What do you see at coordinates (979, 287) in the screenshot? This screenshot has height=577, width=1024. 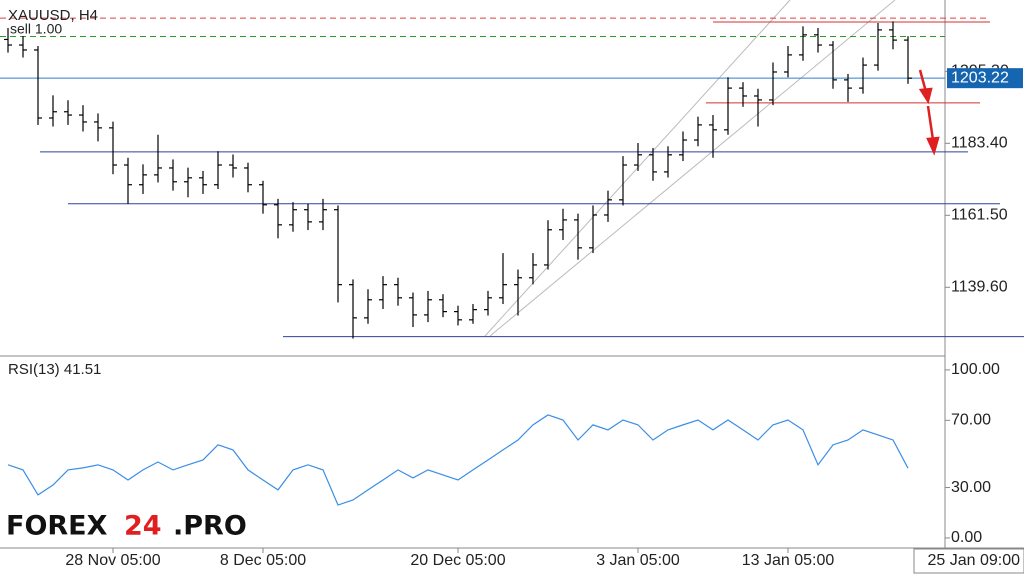 I see `y-tick-label: 1139.60` at bounding box center [979, 287].